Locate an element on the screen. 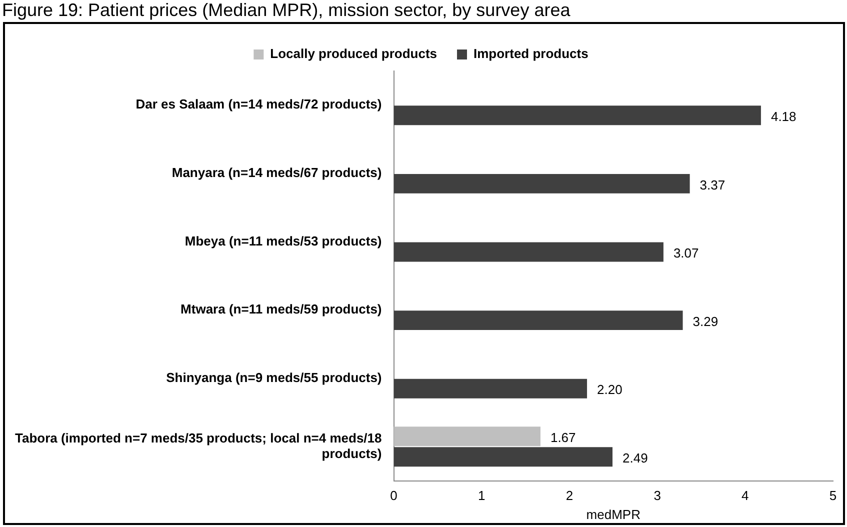 The height and width of the screenshot is (527, 847). data-label: 3.37 is located at coordinates (713, 184).